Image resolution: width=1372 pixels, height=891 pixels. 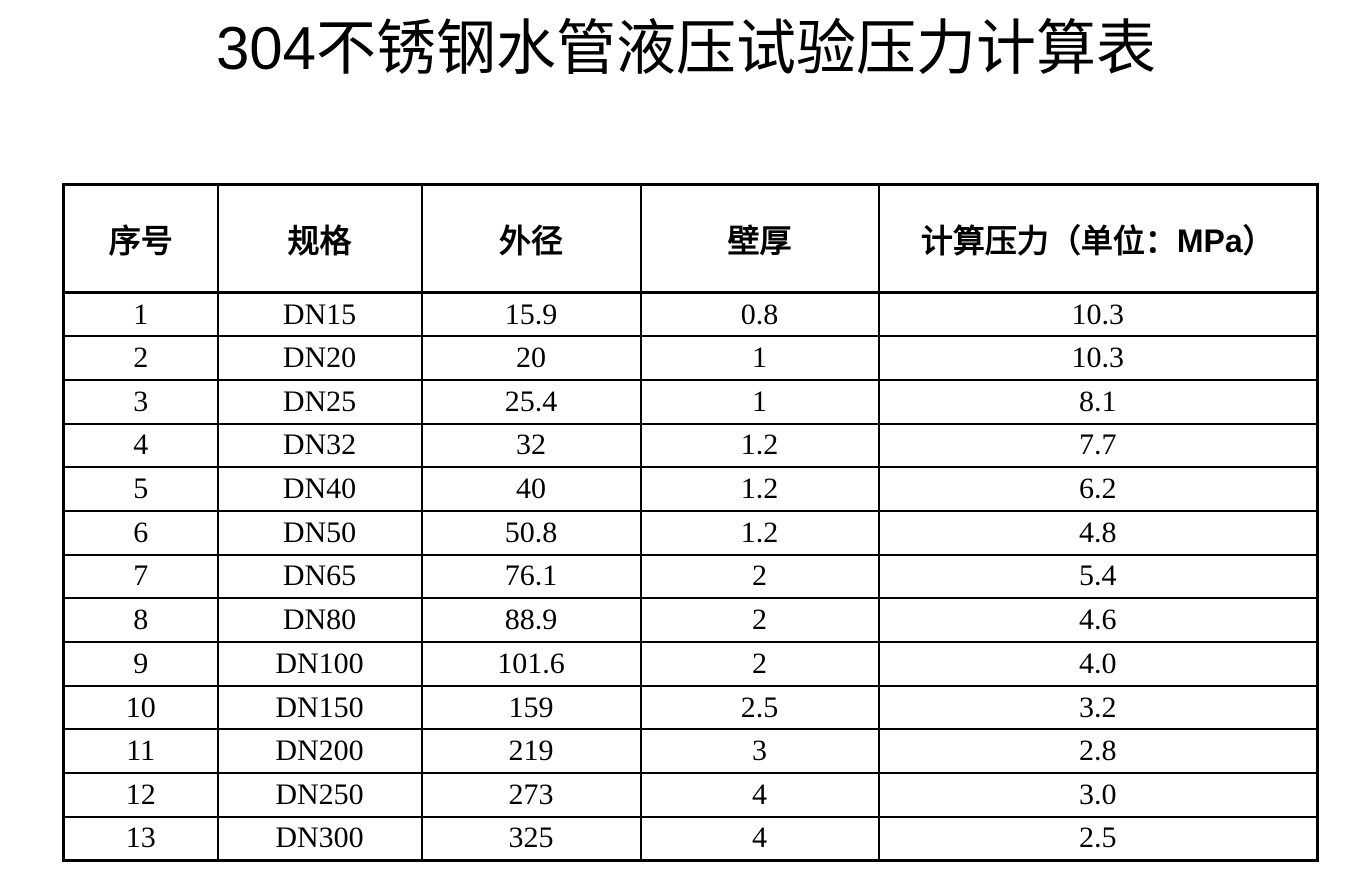 I want to click on table-header: 序号 规格 外径 壁厚 计算压力（单位：MPa）, so click(x=690, y=238).